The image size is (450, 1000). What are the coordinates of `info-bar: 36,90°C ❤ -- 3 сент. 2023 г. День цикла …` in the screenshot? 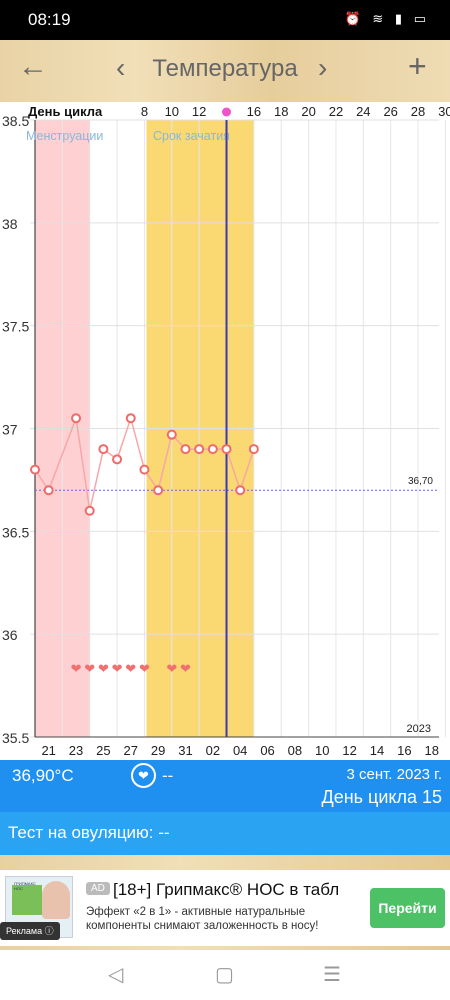 It's located at (225, 786).